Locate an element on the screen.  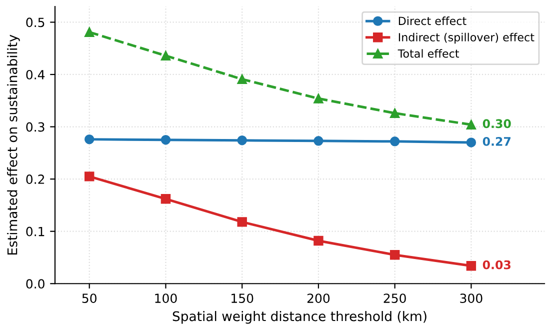
x-tick-label: 50 is located at coordinates (89, 299).